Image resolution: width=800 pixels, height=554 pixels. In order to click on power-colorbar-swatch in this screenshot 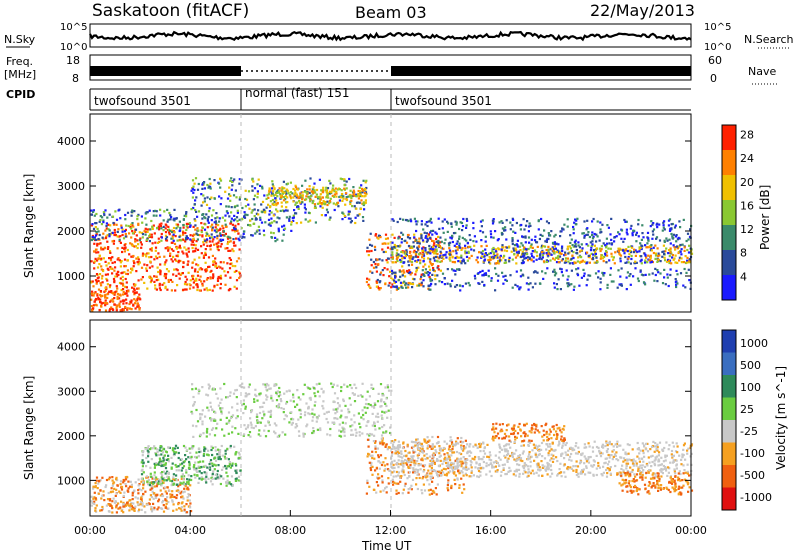, I will do `click(729, 163)`.